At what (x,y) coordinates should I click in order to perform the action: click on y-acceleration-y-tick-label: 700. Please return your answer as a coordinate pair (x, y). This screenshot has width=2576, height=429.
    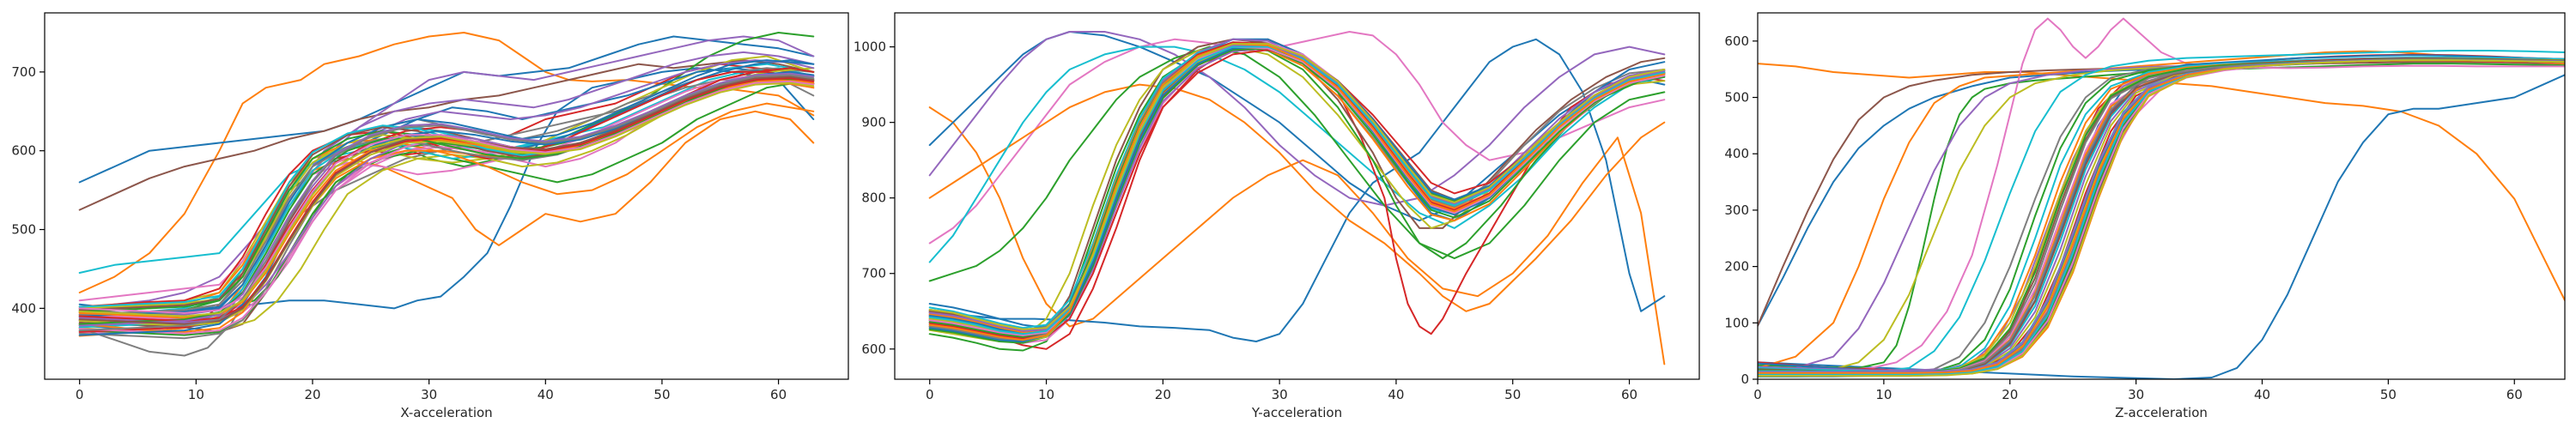
    Looking at the image, I should click on (874, 273).